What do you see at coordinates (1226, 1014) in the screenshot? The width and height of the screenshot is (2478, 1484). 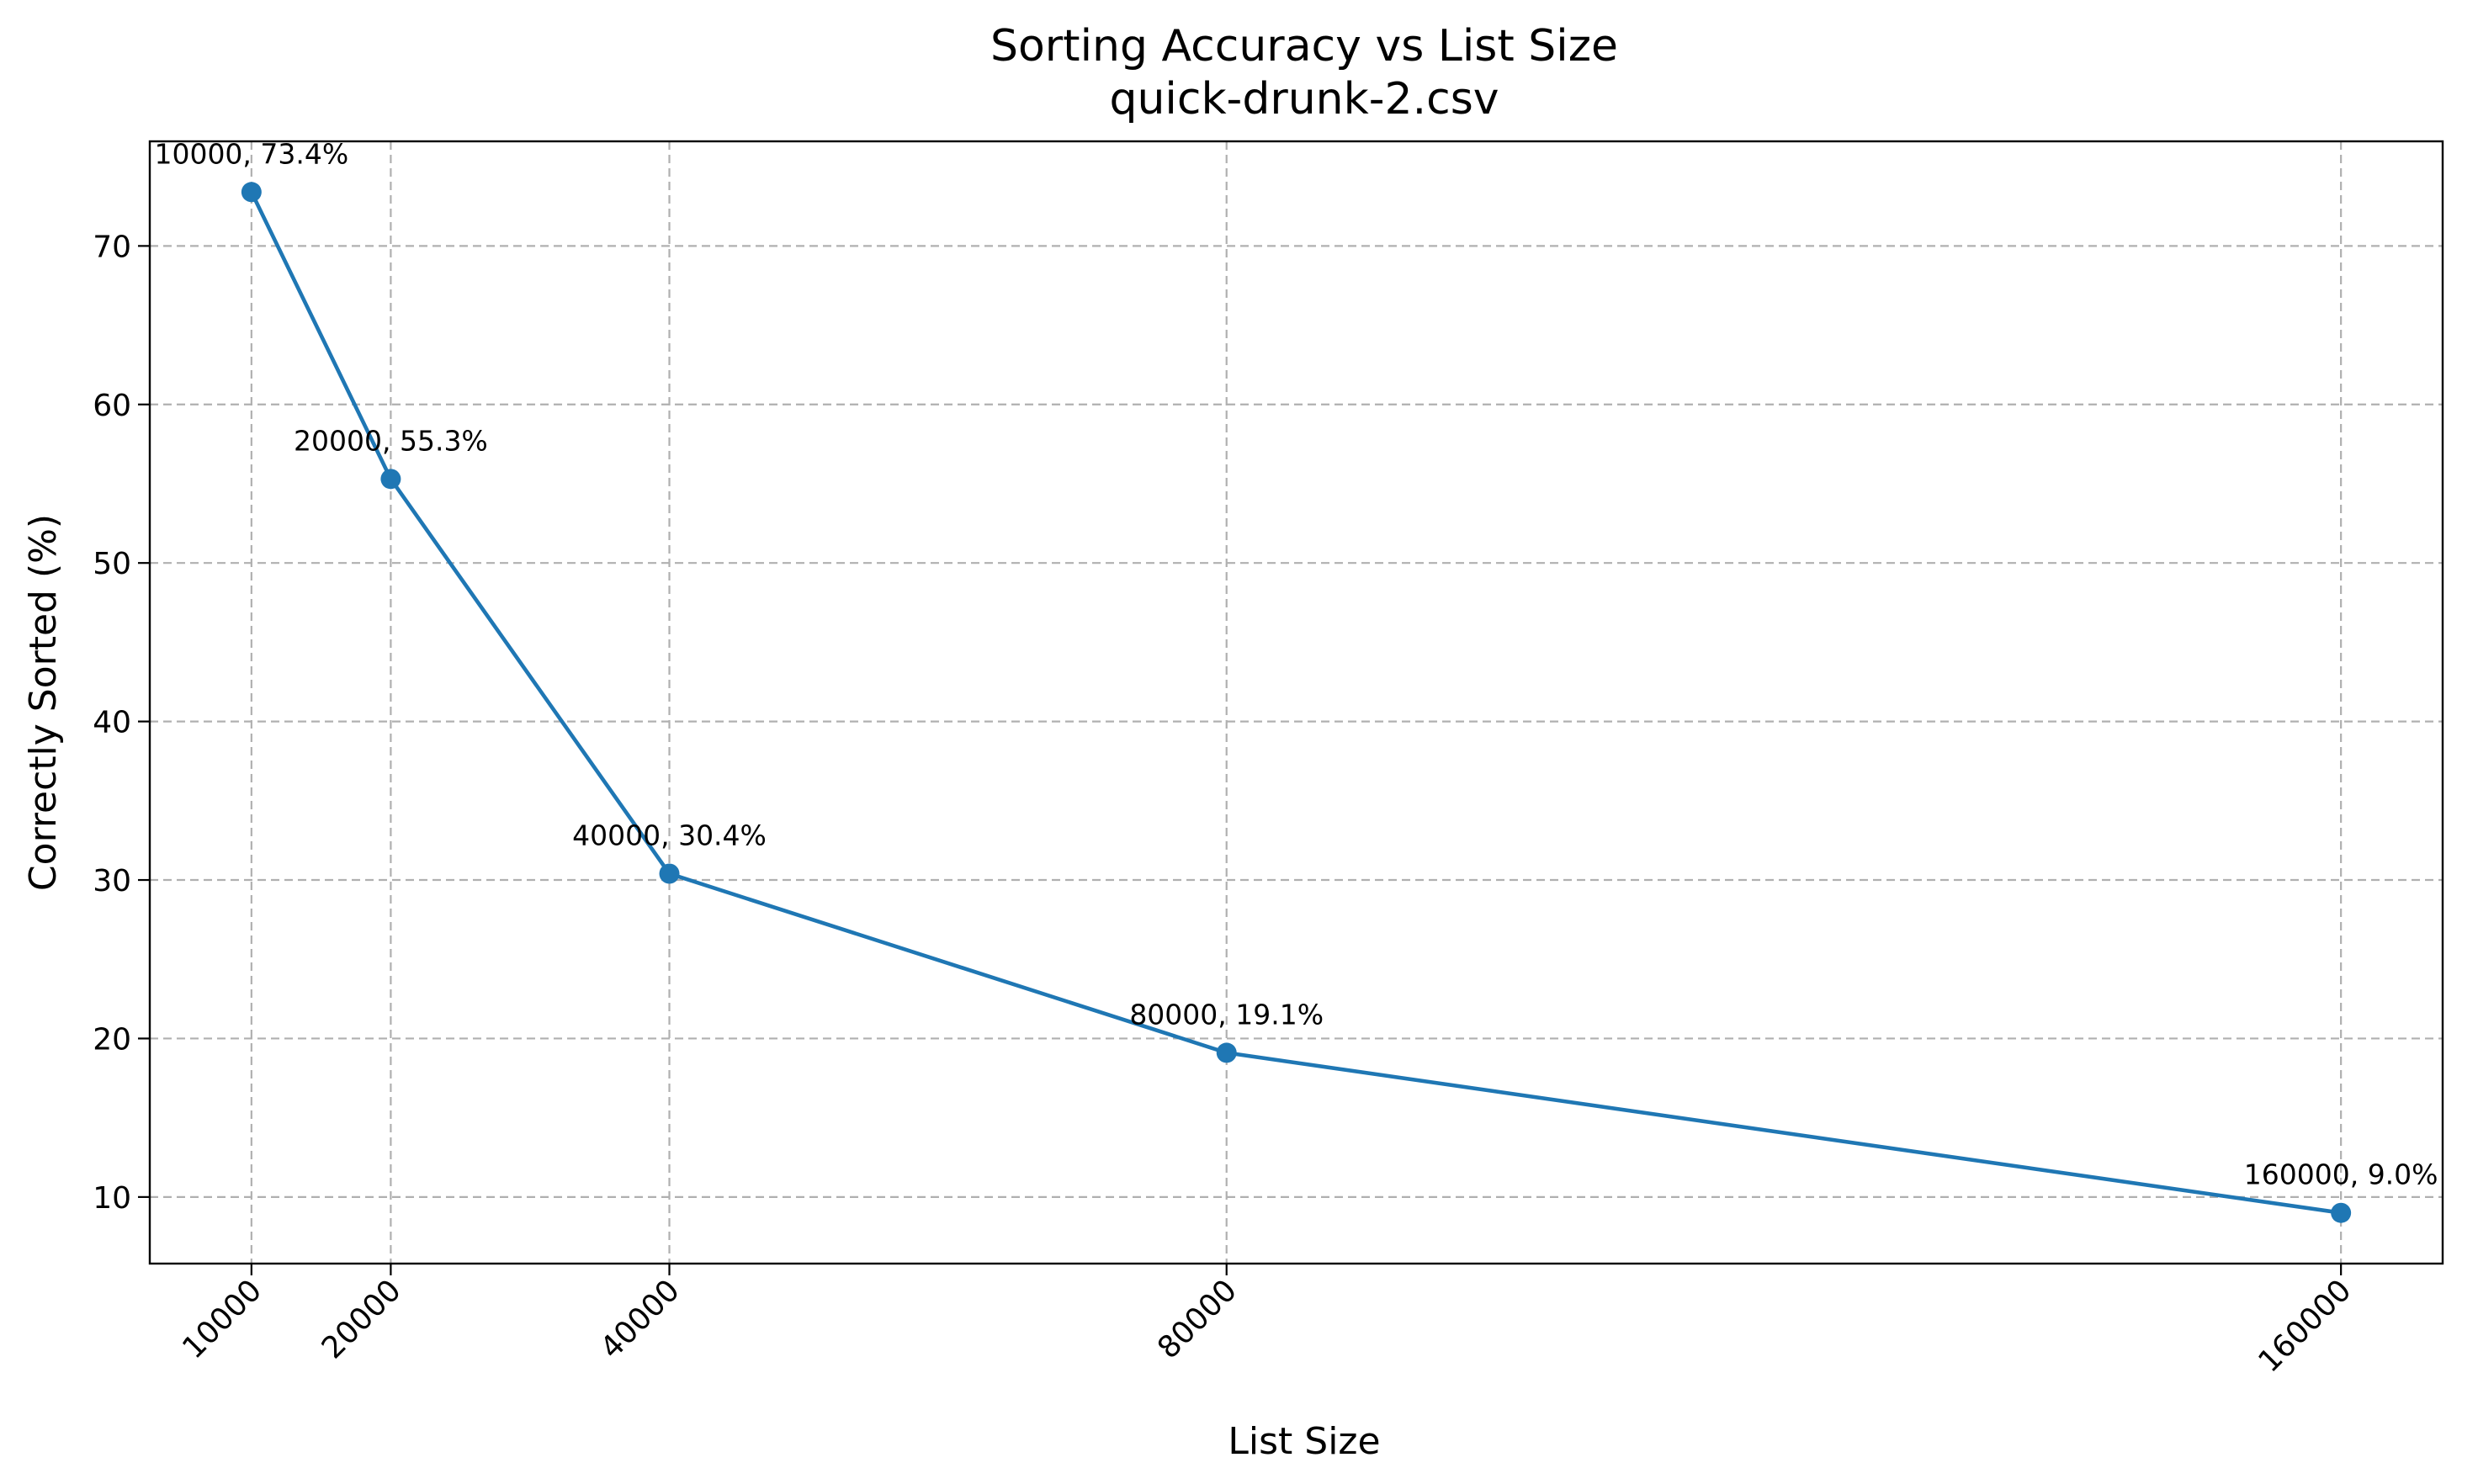 I see `data-label: 80000, 19.1%` at bounding box center [1226, 1014].